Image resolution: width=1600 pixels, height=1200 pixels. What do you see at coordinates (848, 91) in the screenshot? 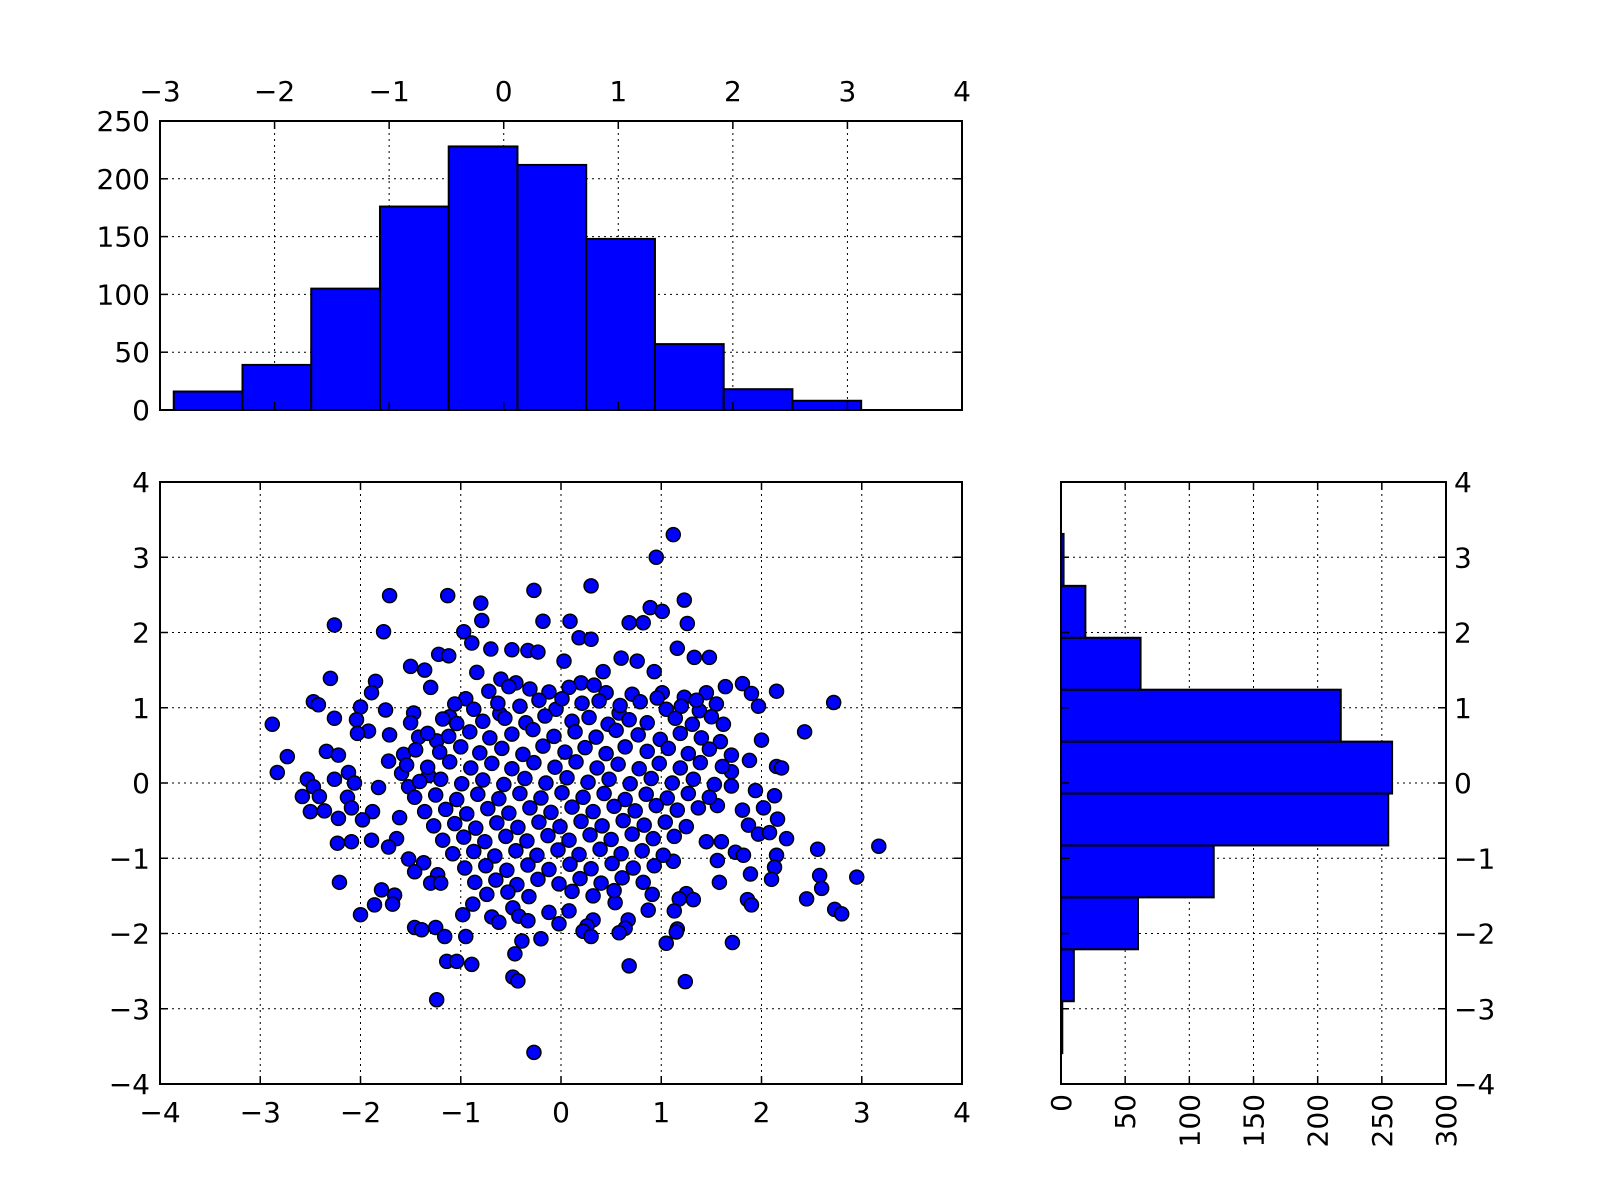
I see `x-tick-label: 3` at bounding box center [848, 91].